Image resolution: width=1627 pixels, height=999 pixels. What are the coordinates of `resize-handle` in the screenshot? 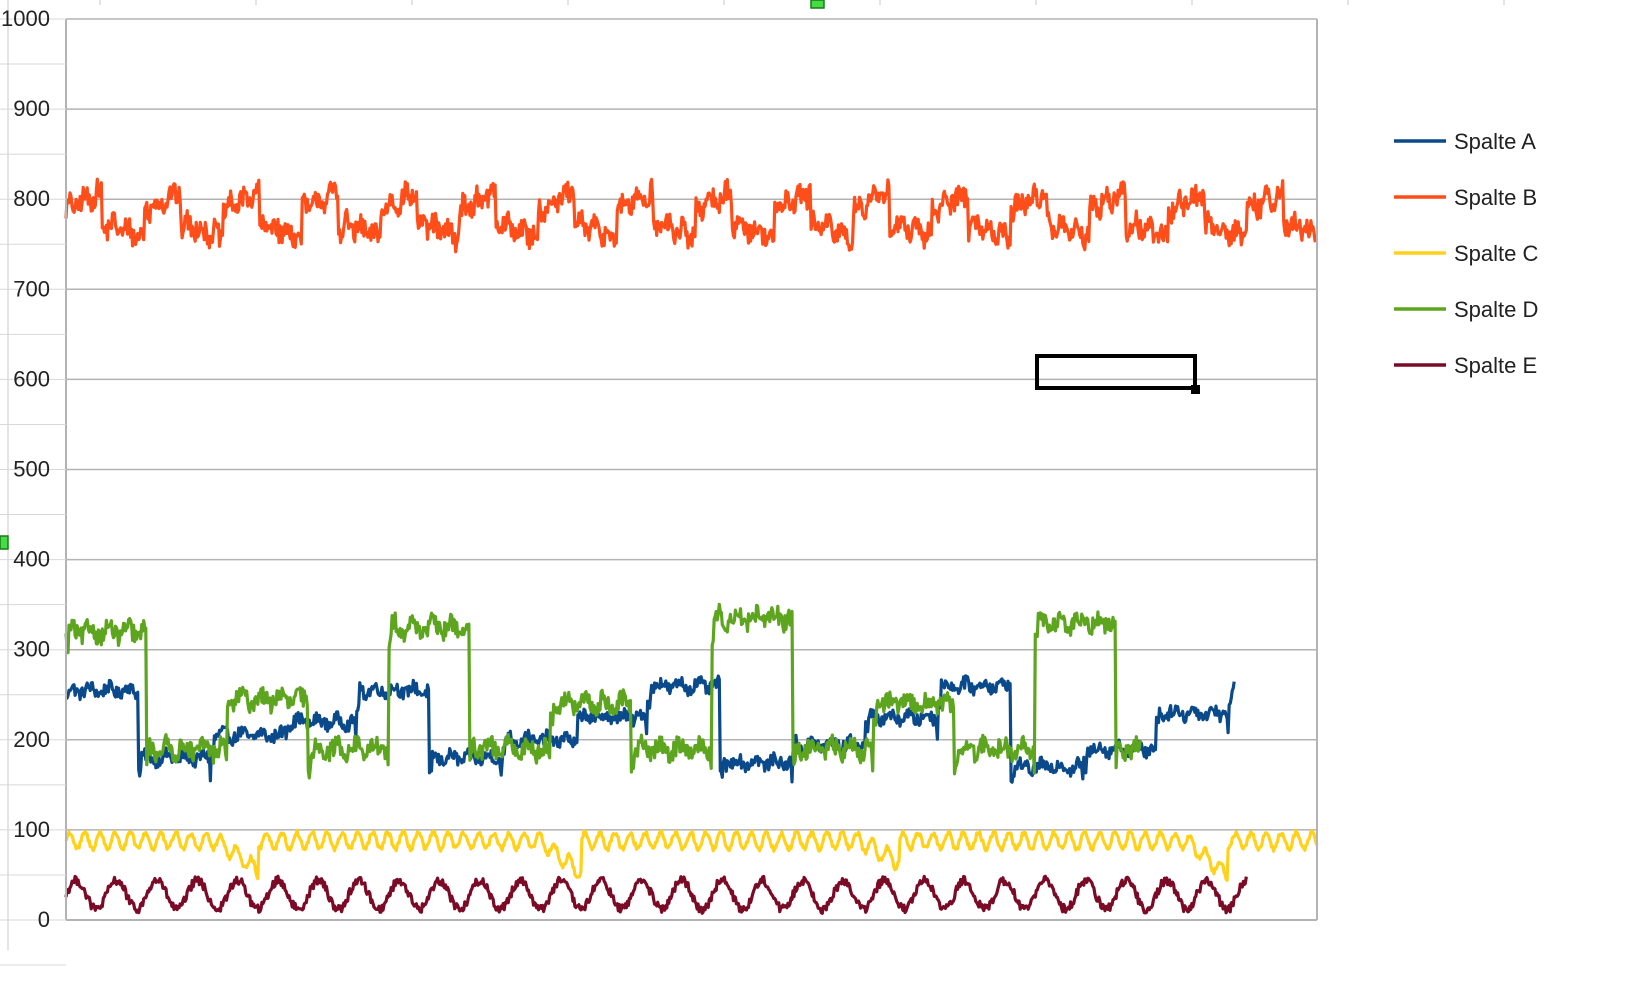 It's located at (1195, 389).